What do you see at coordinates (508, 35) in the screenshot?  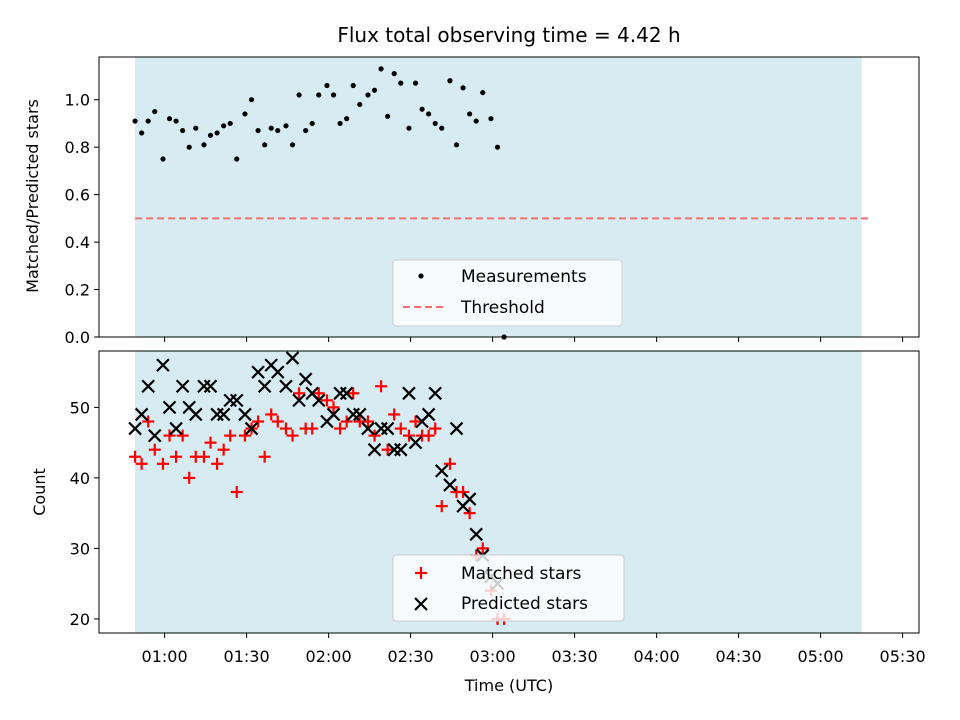 I see `chart-title: Flux total observing time = 4.42 h` at bounding box center [508, 35].